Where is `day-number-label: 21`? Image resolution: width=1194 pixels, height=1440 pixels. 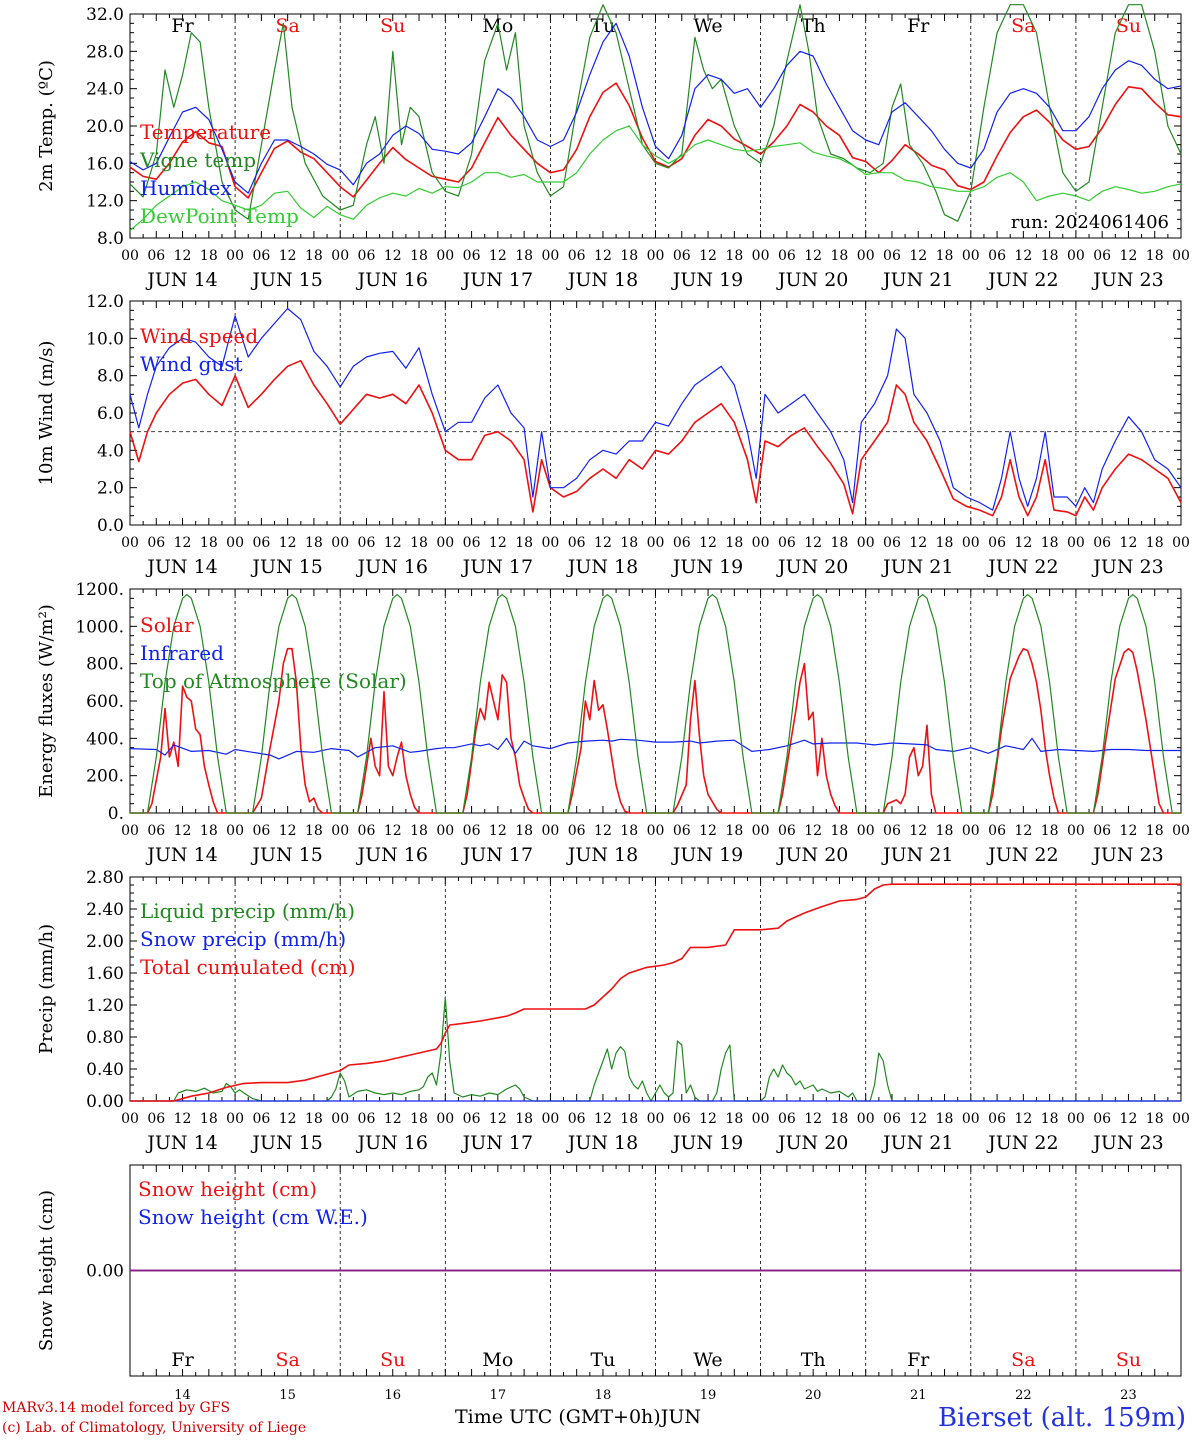
day-number-label: 21 is located at coordinates (918, 1395).